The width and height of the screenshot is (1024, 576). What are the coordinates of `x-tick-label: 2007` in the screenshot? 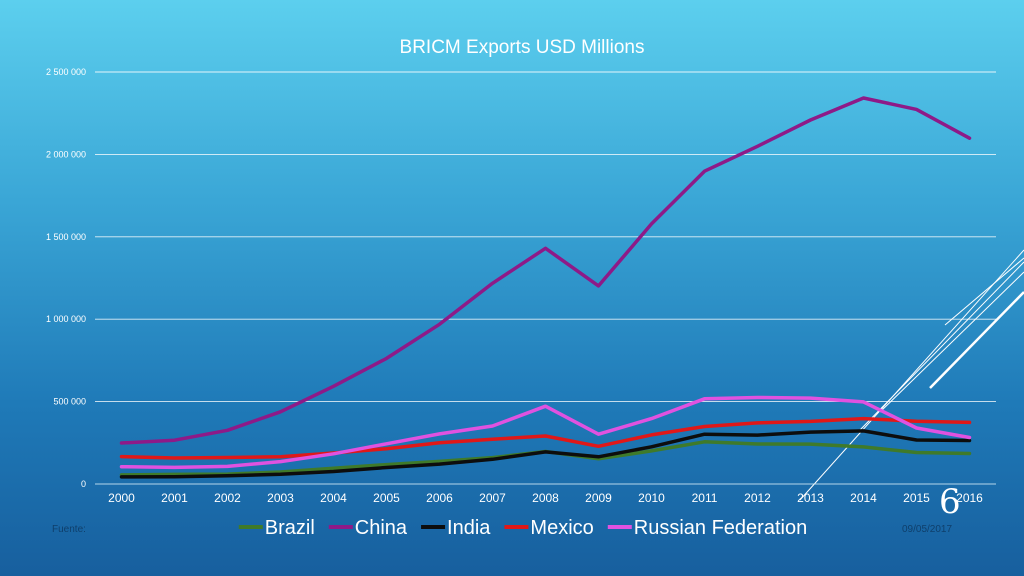 It's located at (492, 498).